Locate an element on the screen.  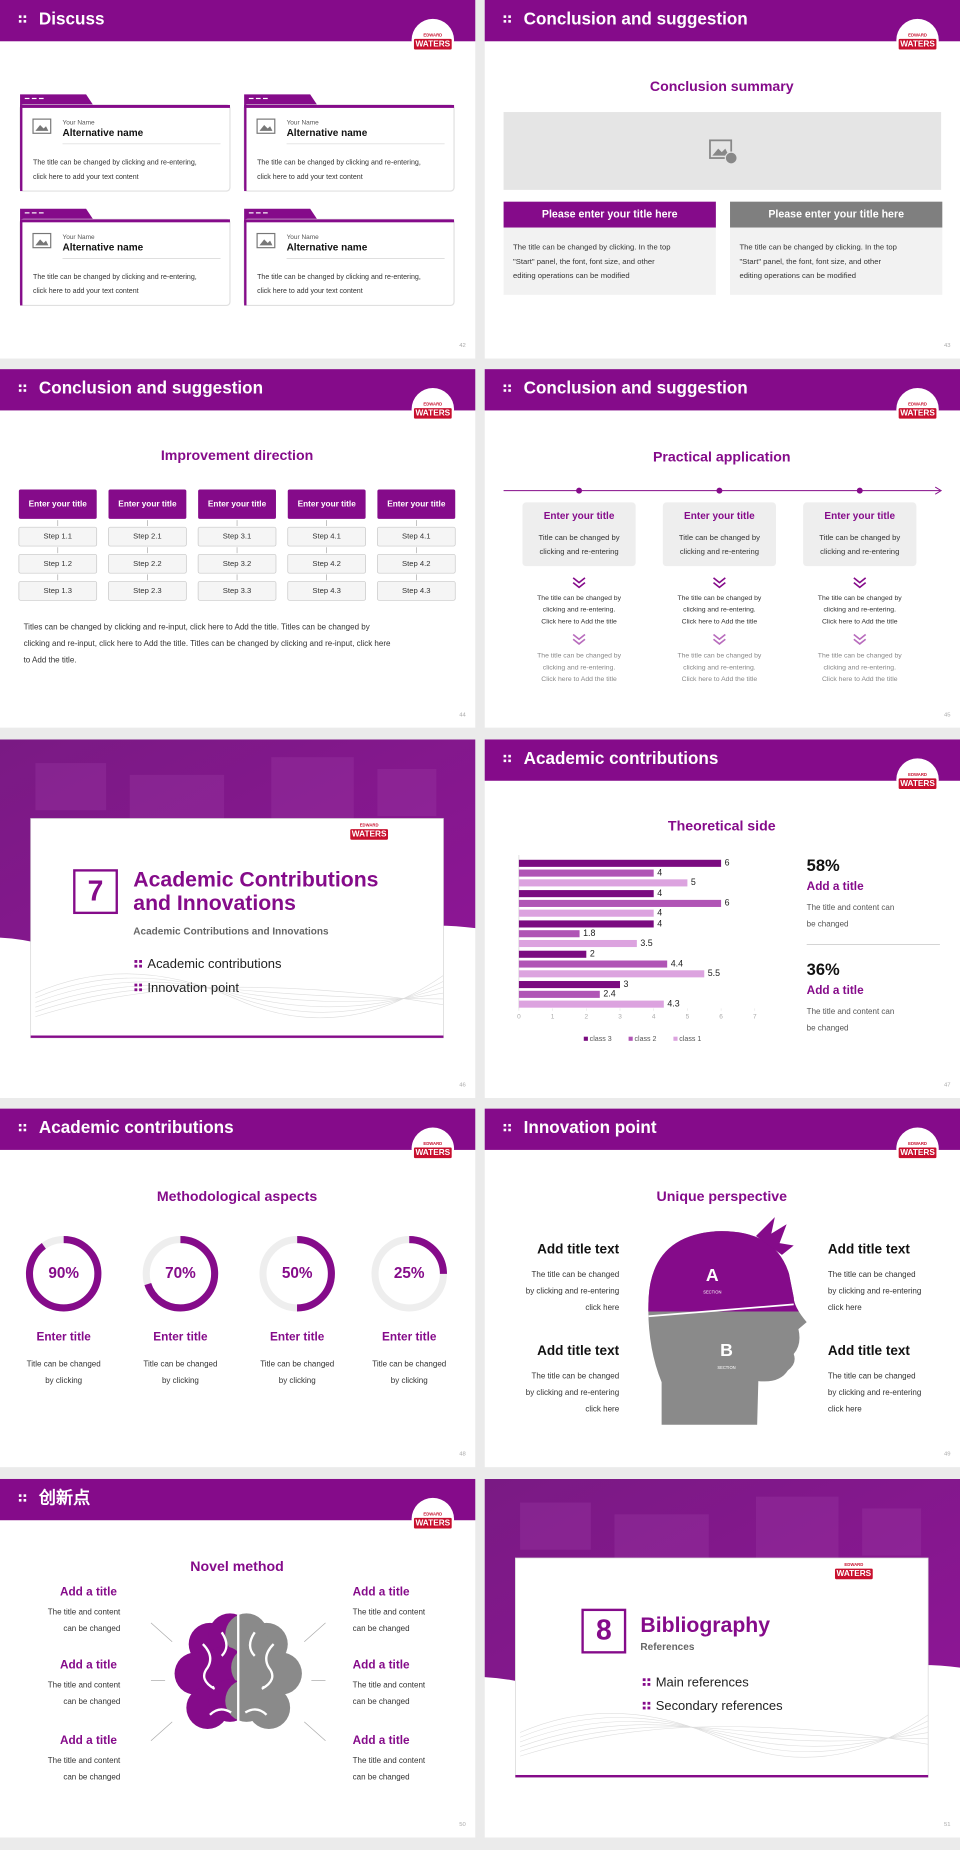
section-item: Main references is located at coordinates (702, 1681).